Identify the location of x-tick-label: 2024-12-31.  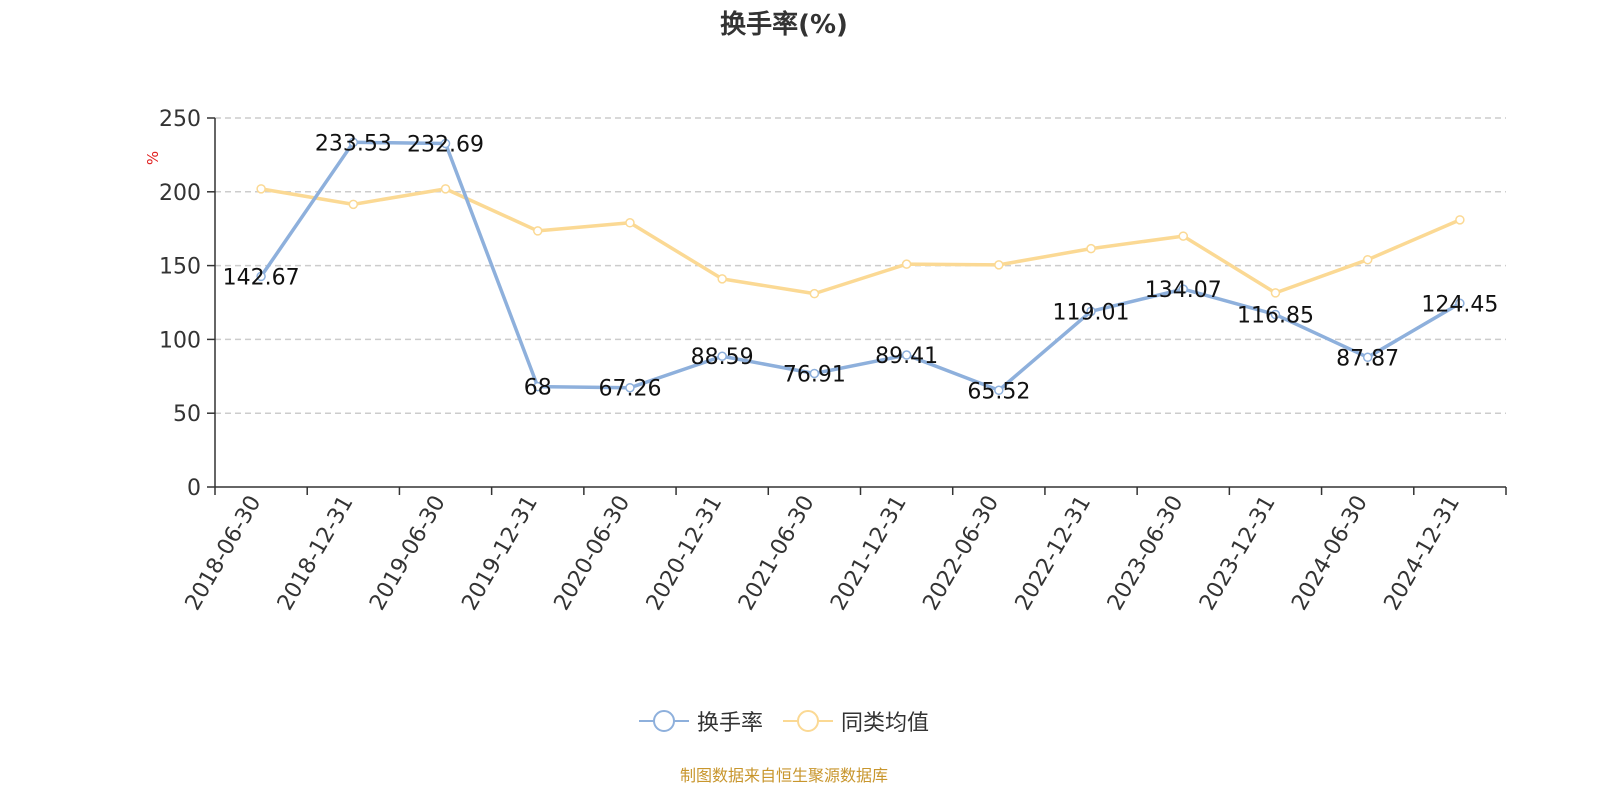
(1423, 553).